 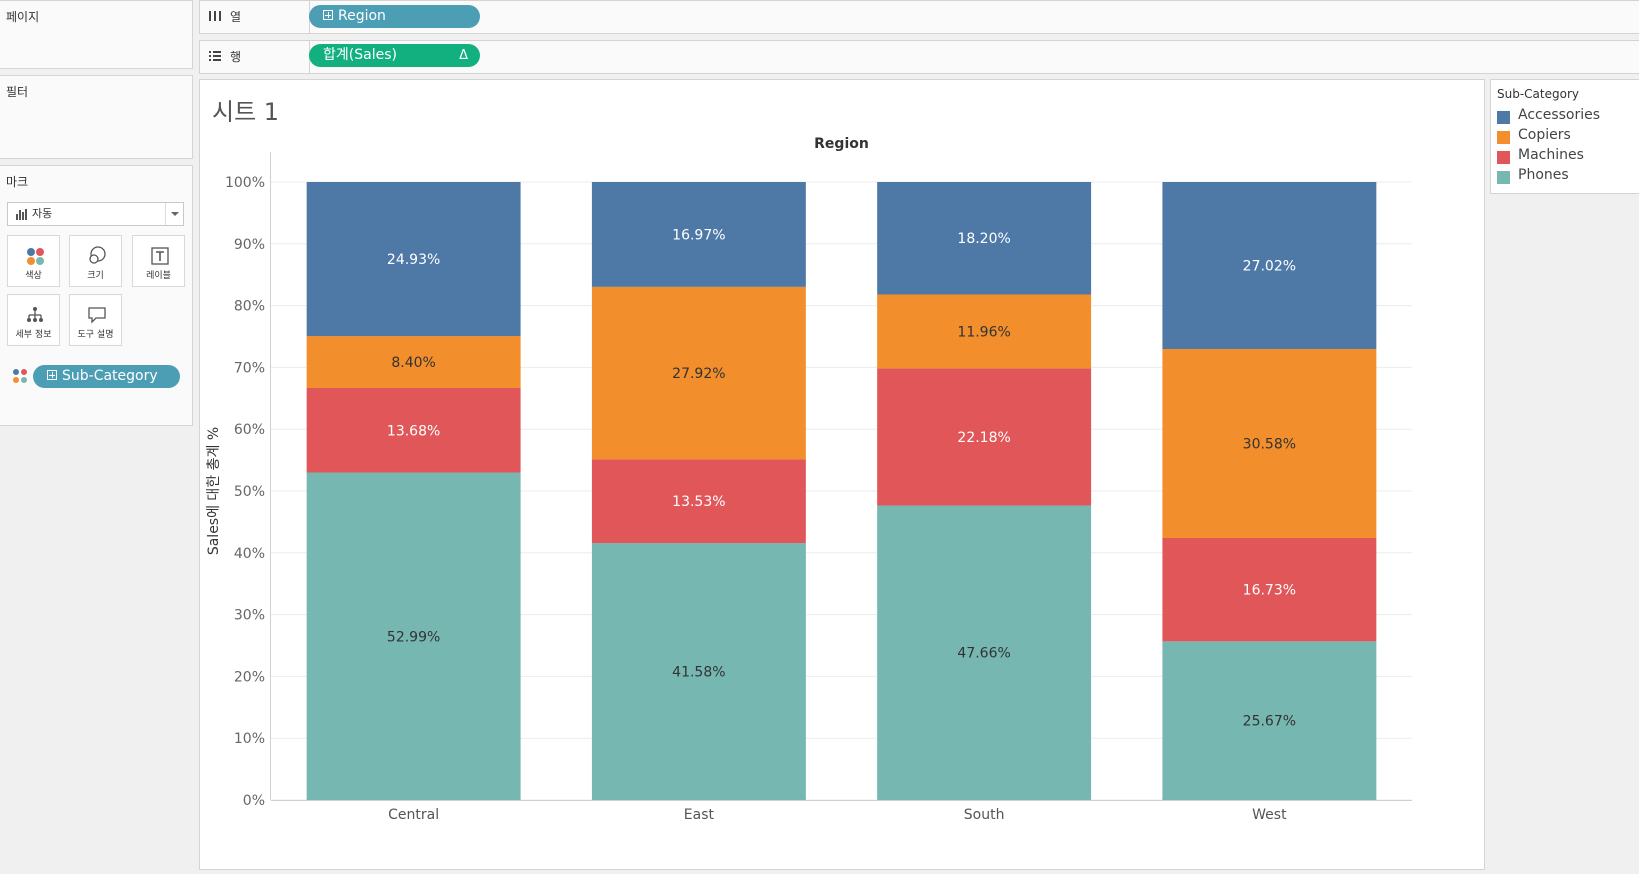 I want to click on y-tick-label: 80%, so click(x=249, y=307).